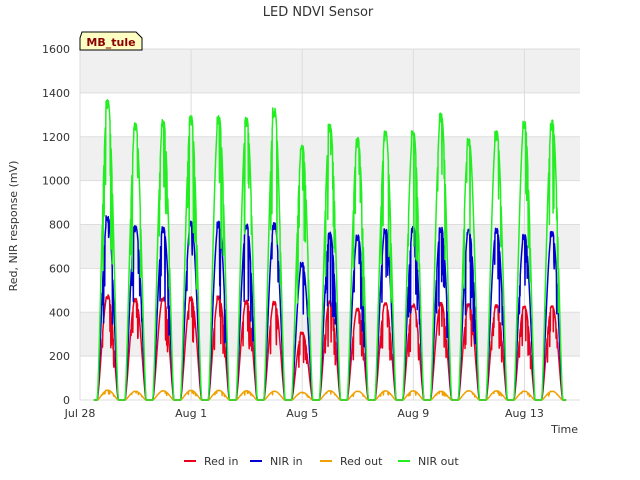 This screenshot has width=640, height=480. I want to click on y-tick-label-1: 200, so click(59, 356).